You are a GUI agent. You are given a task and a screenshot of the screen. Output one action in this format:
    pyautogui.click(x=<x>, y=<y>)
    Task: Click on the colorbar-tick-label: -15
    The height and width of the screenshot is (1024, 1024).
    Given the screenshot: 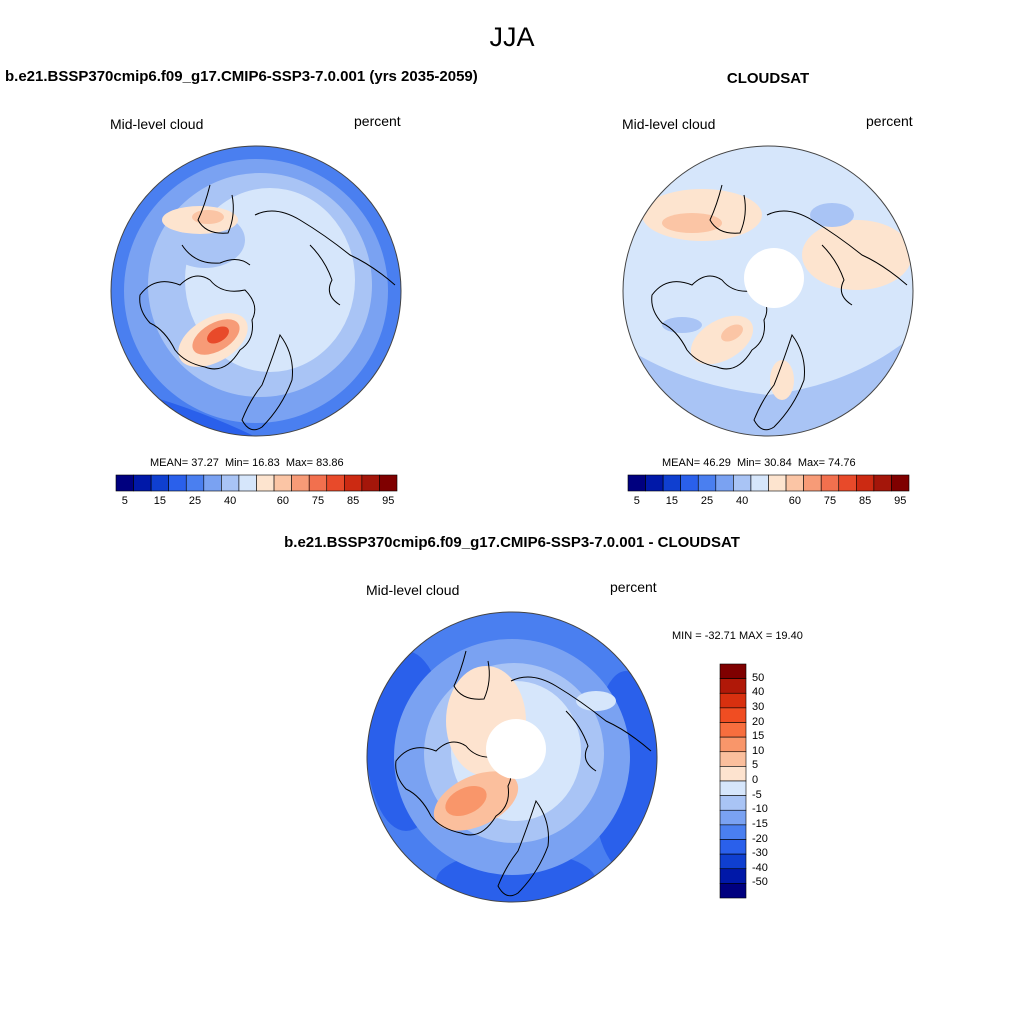 What is the action you would take?
    pyautogui.click(x=760, y=823)
    